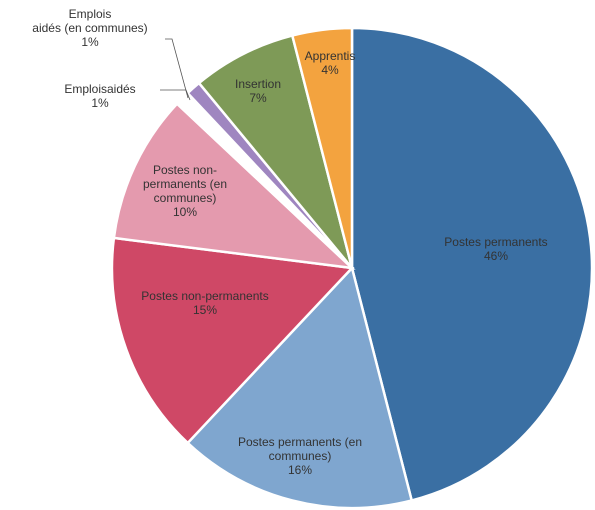 The height and width of the screenshot is (510, 595). Describe the element at coordinates (204, 303) in the screenshot. I see `slice-label-3: Postes non-permanents 15%` at that location.